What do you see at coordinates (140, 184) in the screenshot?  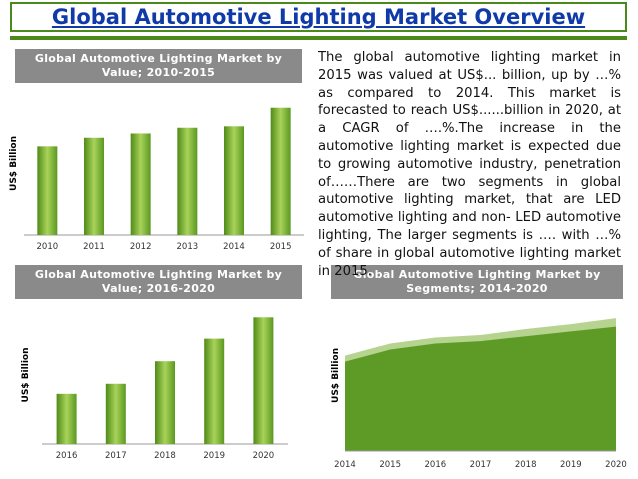 I see `bar-2012` at bounding box center [140, 184].